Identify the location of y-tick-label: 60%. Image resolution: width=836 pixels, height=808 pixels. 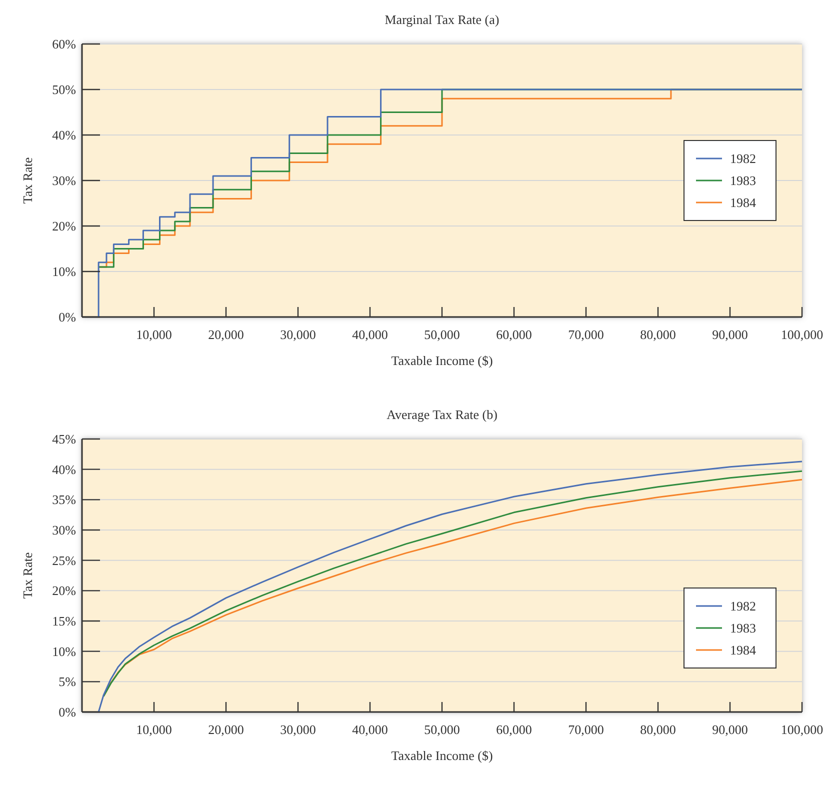
(64, 44).